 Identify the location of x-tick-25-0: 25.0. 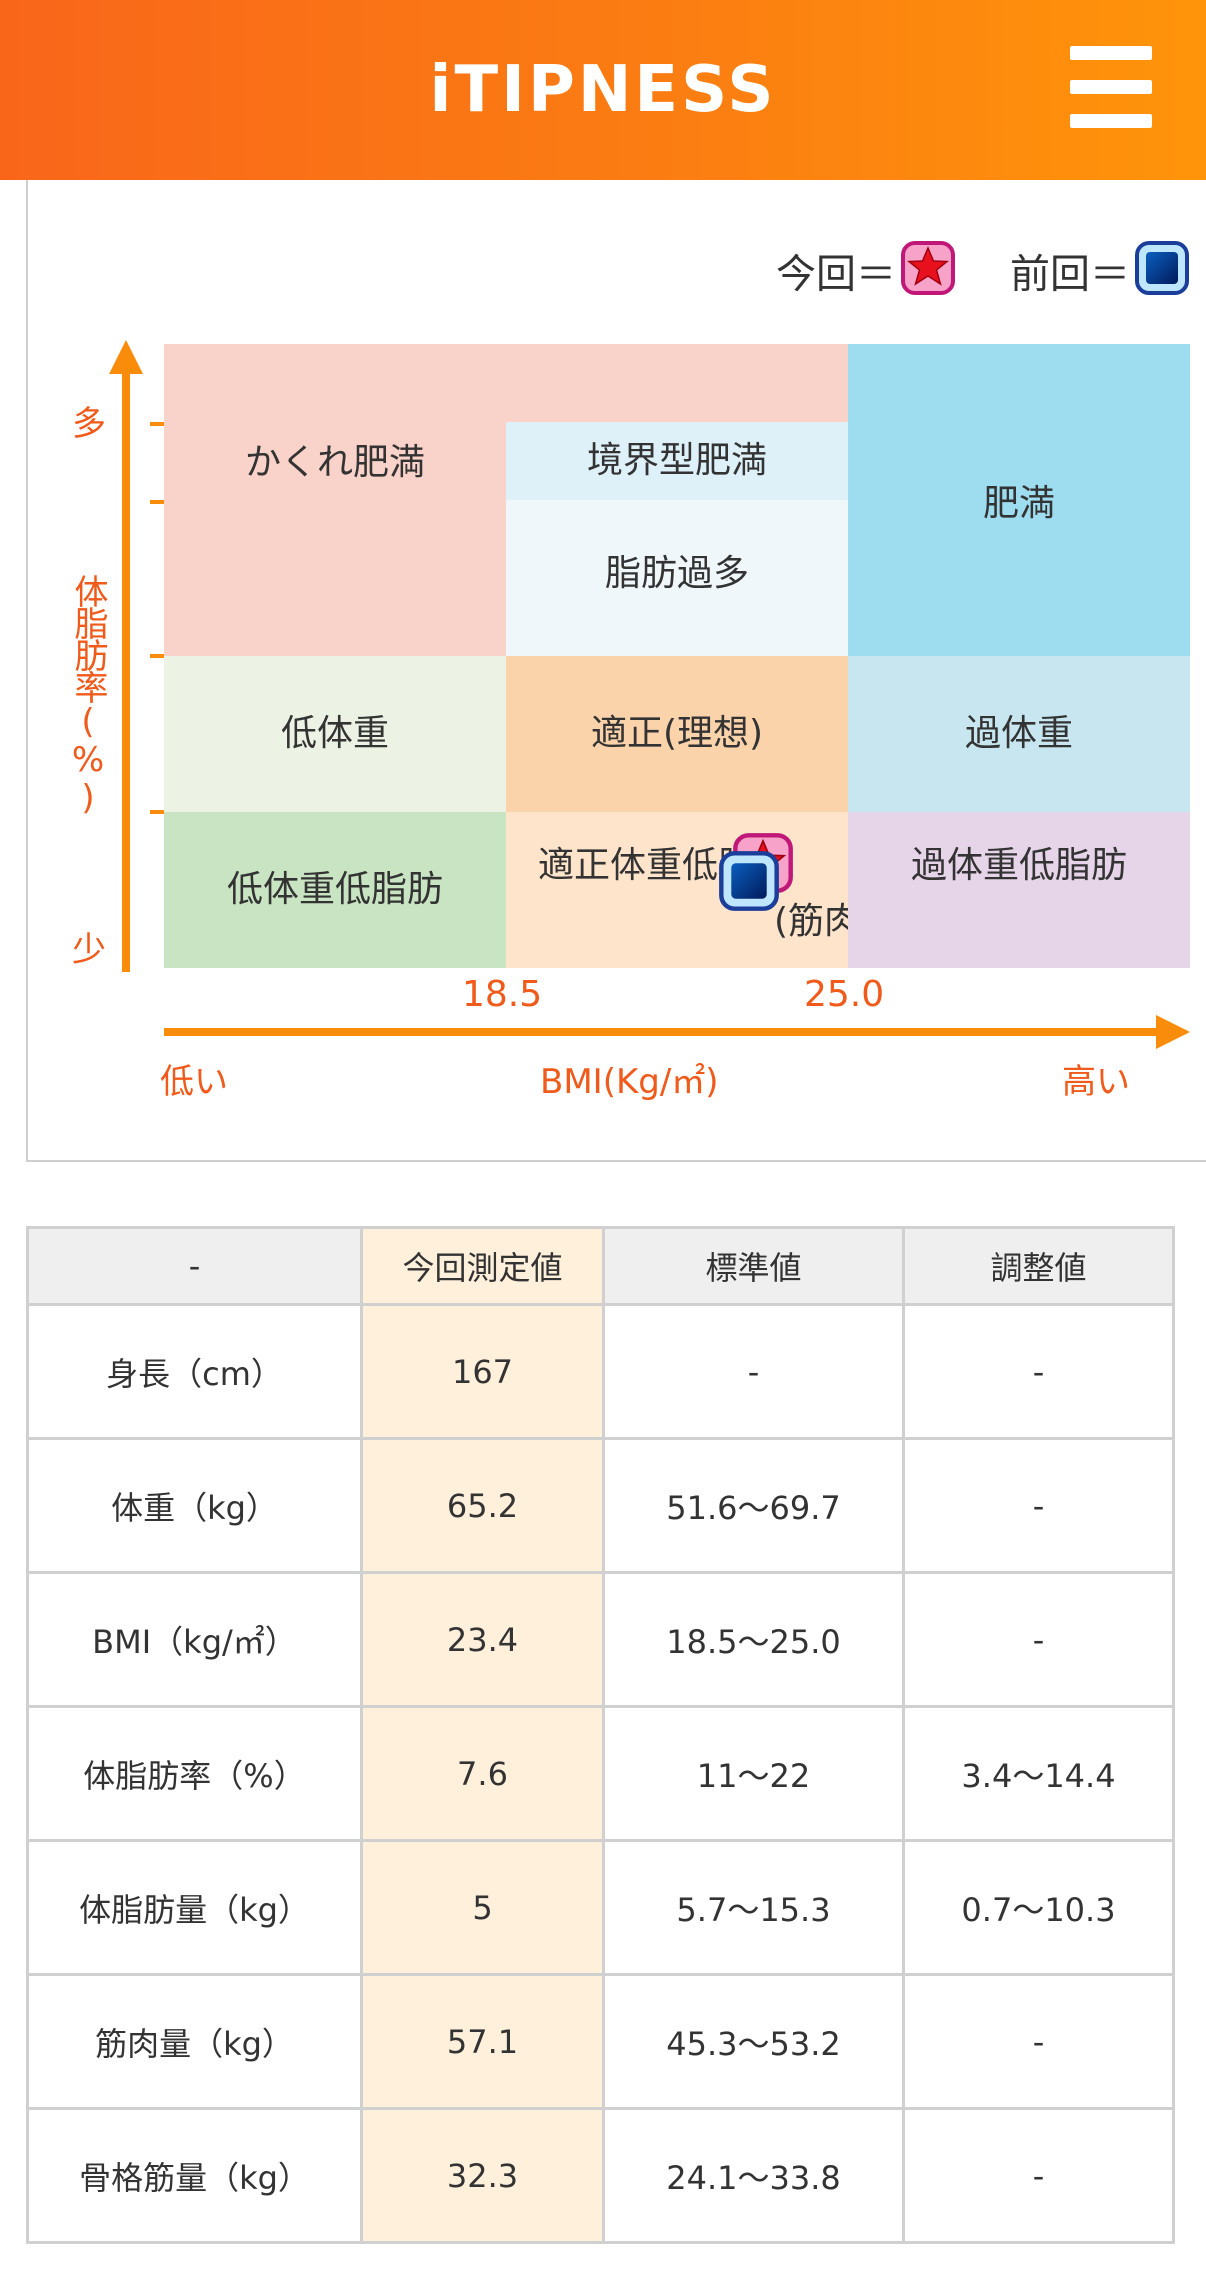
(844, 994).